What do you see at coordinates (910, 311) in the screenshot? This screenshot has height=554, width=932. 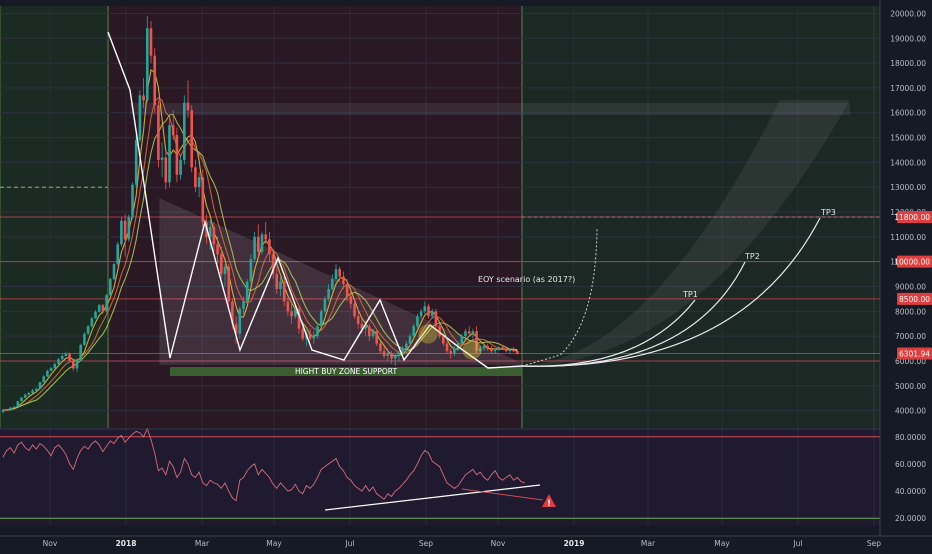 I see `price-tick-label-4: 8000.00` at bounding box center [910, 311].